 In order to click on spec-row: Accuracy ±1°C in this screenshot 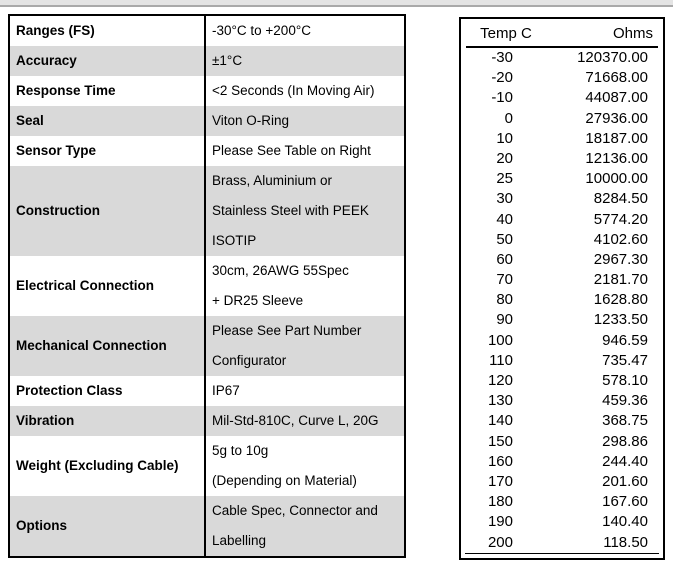, I will do `click(207, 61)`.